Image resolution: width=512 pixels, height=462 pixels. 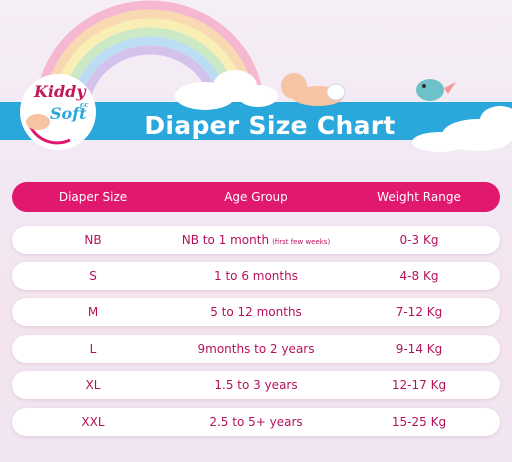 I want to click on logo-brand-top: Kiddy, so click(x=60, y=91).